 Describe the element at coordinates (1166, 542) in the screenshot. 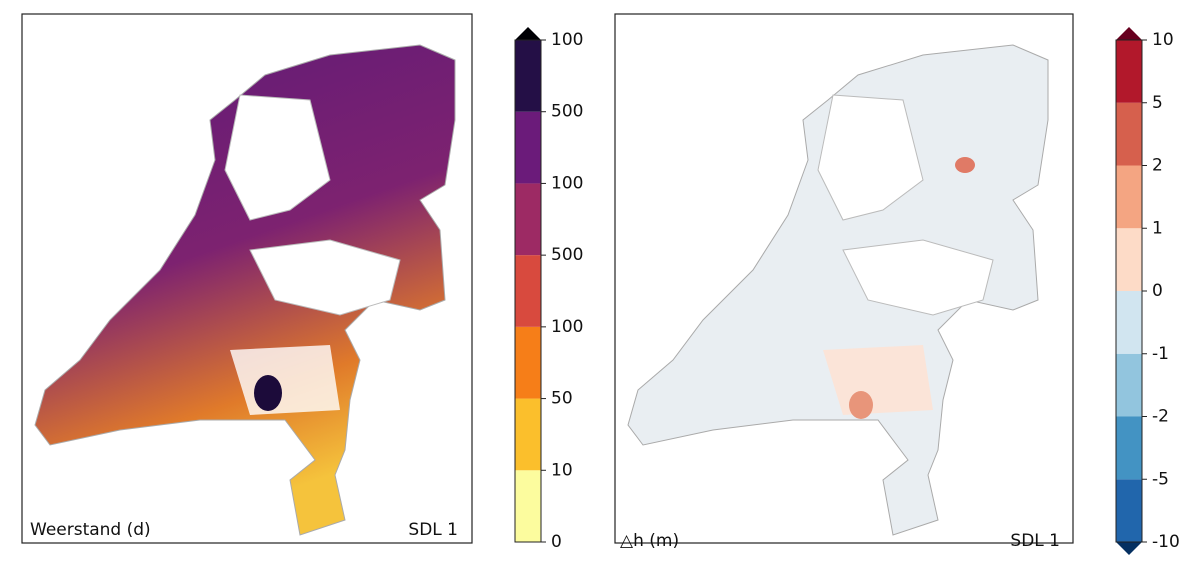

I see `colorbar-tick-label: -10` at that location.